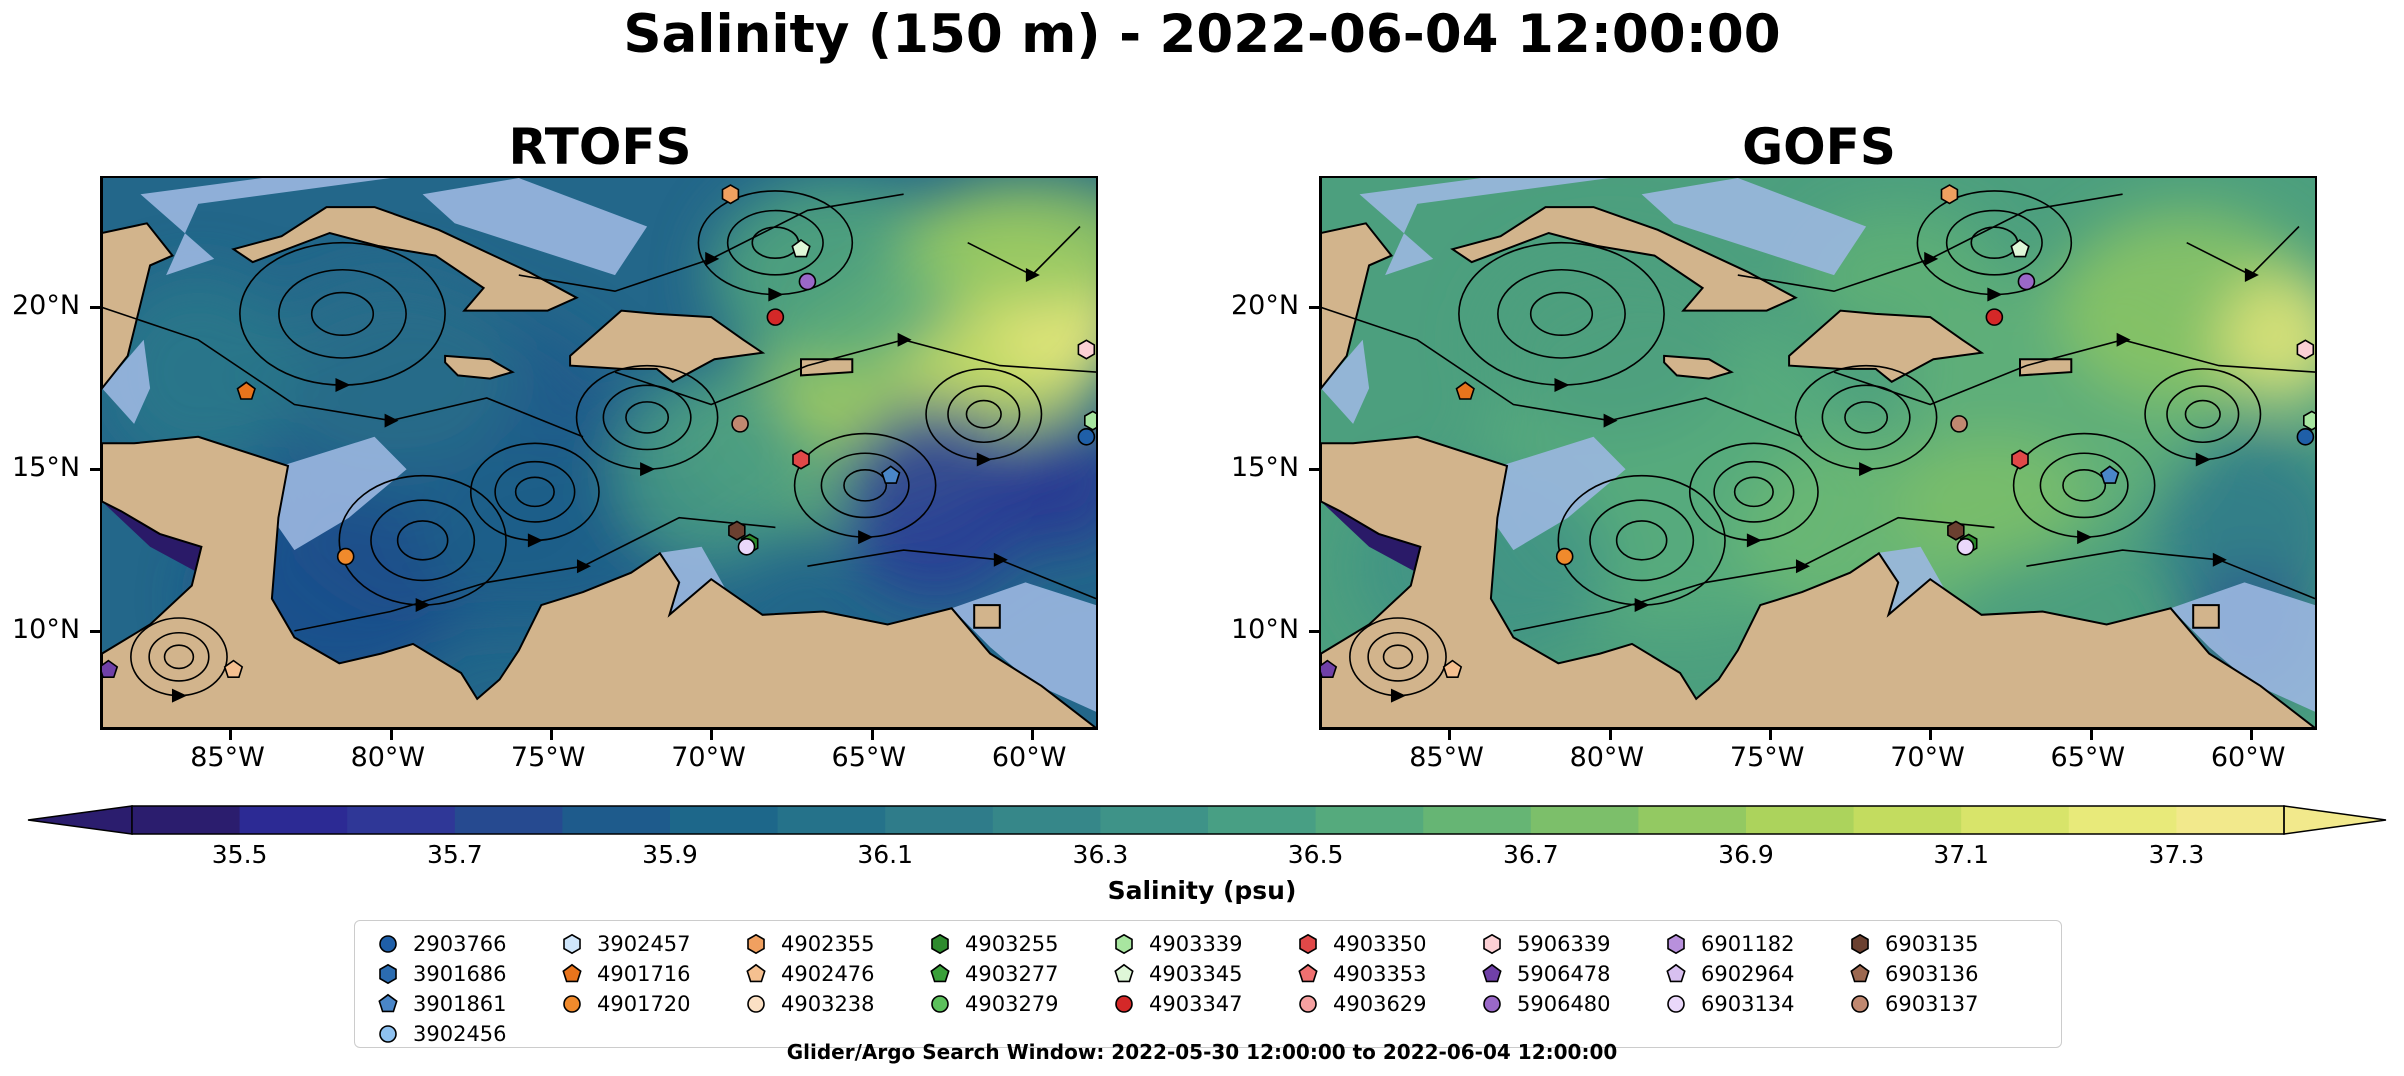 This screenshot has width=2404, height=1076. I want to click on y-tick-label: 10°N, so click(1265, 629).